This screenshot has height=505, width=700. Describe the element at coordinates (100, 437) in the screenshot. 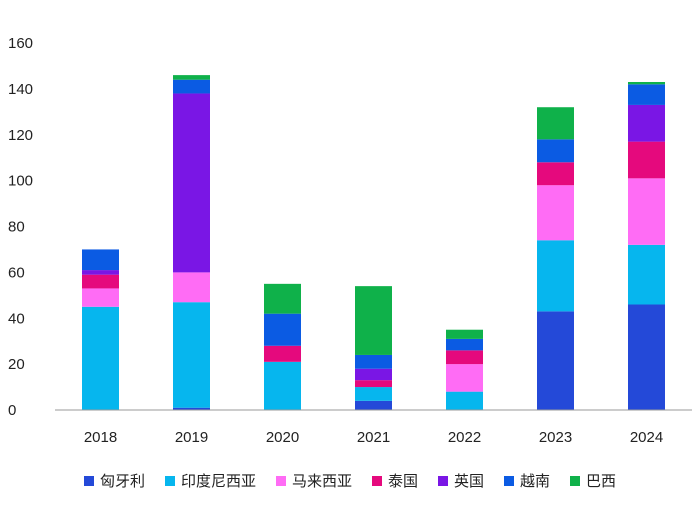

I see `x-tick-label: 2018` at that location.